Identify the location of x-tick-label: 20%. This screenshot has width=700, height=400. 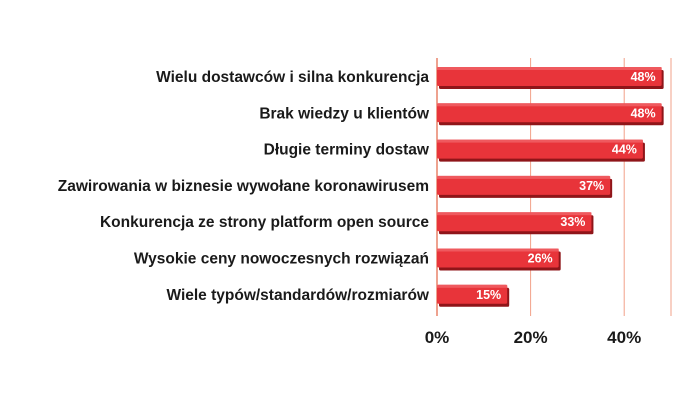
(531, 337).